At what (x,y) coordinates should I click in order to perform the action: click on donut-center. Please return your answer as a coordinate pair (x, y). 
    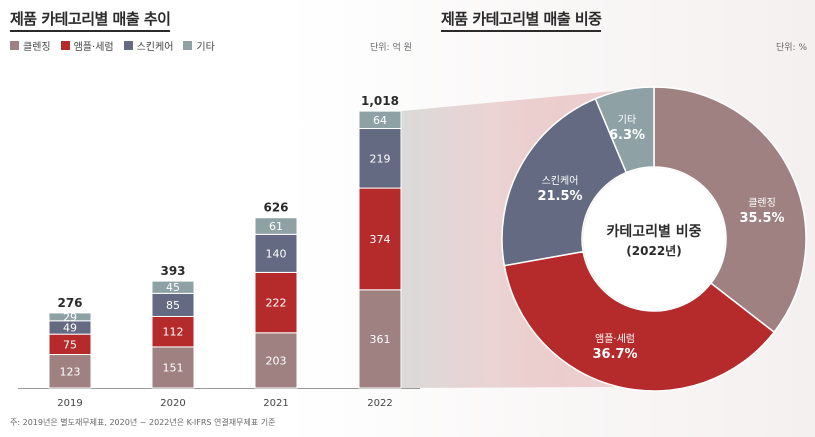
    Looking at the image, I should click on (654, 239).